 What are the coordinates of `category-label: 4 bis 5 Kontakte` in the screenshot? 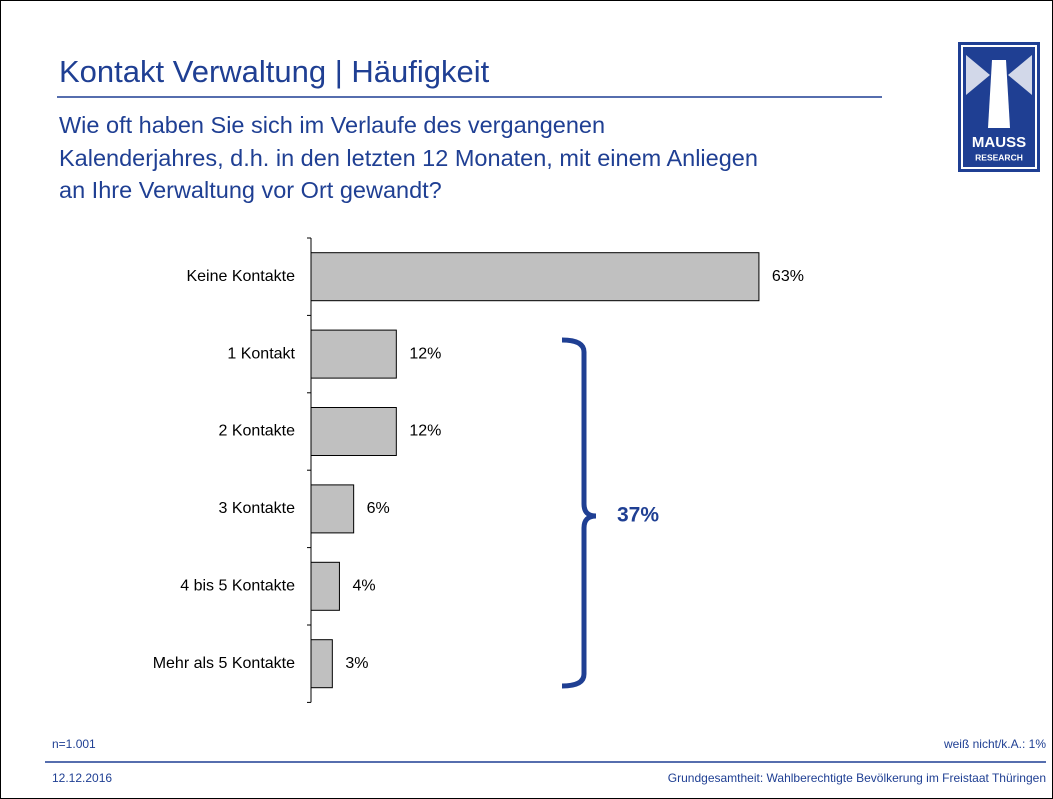 It's located at (237, 586).